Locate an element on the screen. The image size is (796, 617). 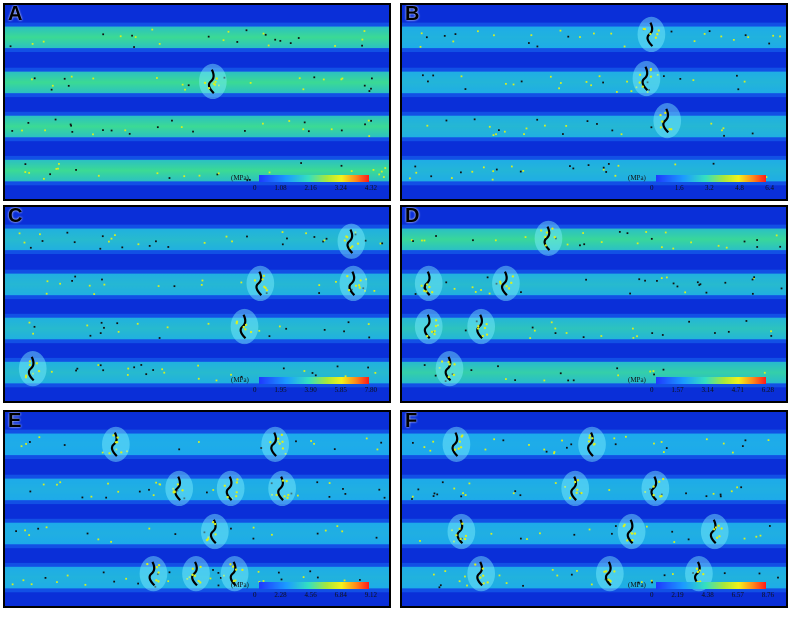
legend-tick: 3.2 is located at coordinates (709, 188).